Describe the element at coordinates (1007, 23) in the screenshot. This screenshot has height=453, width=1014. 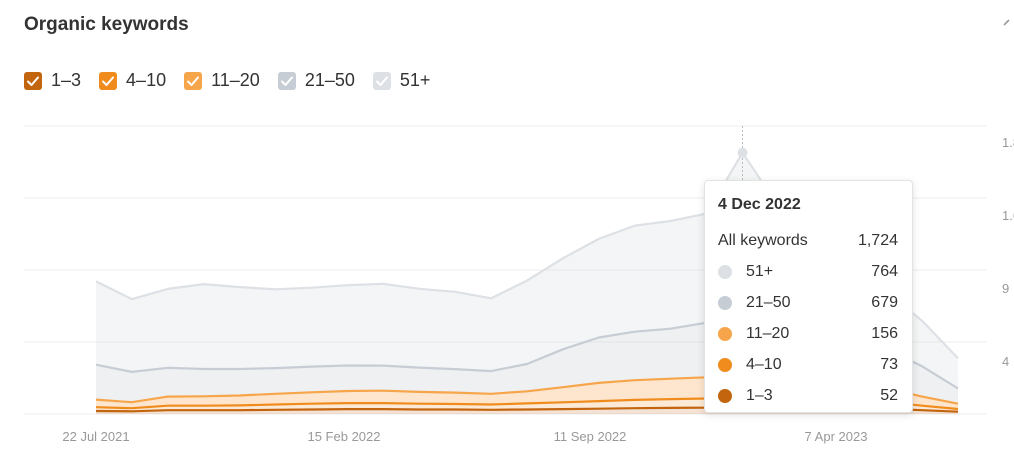
I see `collapse-icon` at that location.